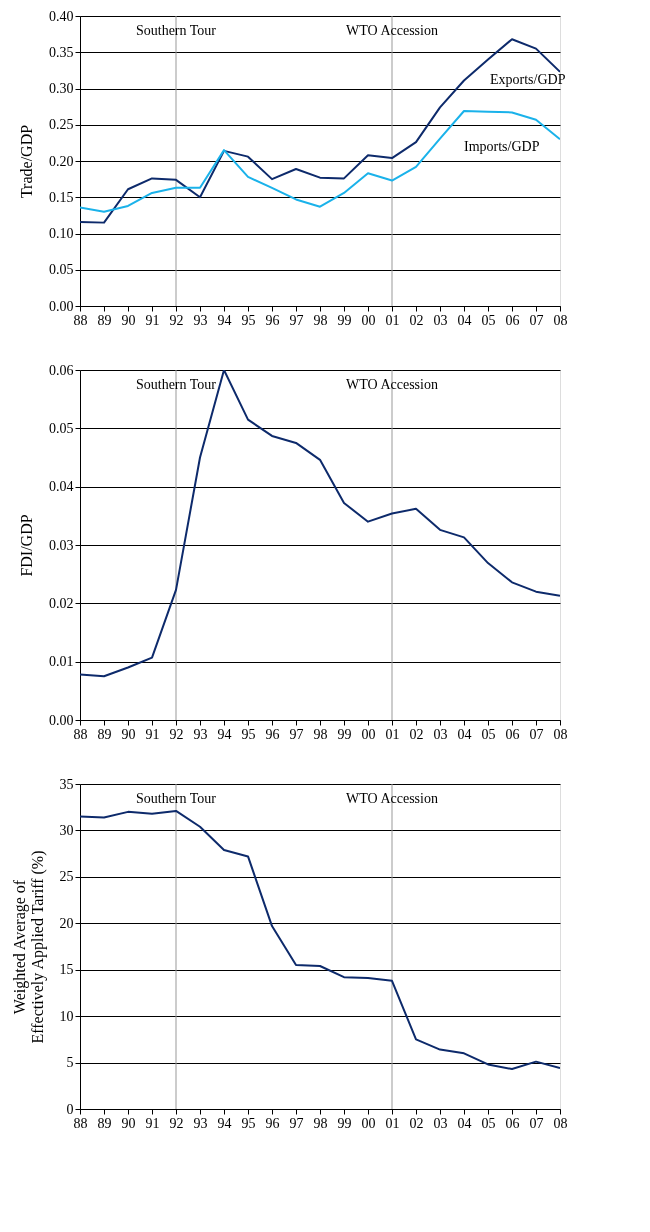 The height and width of the screenshot is (1232, 650). I want to click on y-tick-label: 20, so click(66, 923).